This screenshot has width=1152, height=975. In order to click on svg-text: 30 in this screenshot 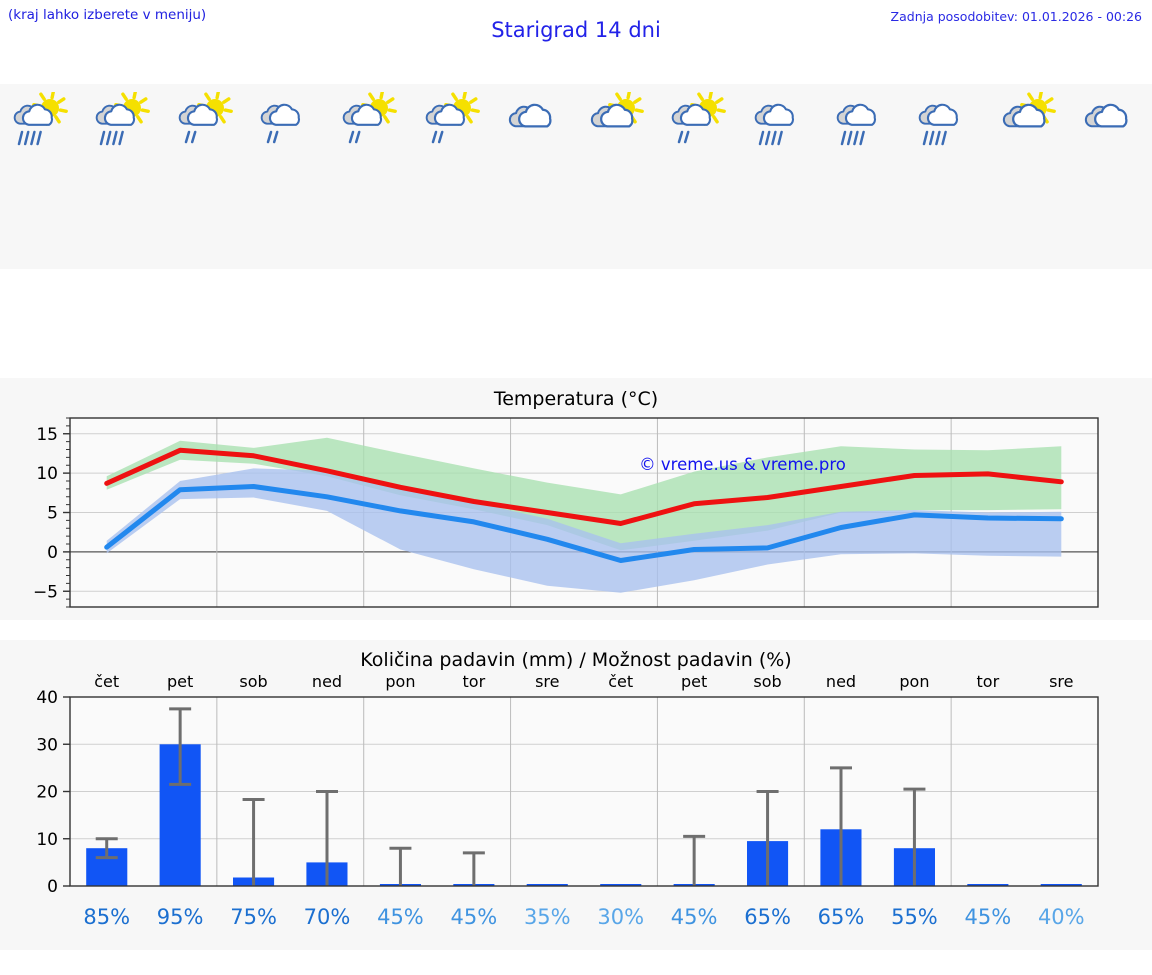, I will do `click(47, 745)`.